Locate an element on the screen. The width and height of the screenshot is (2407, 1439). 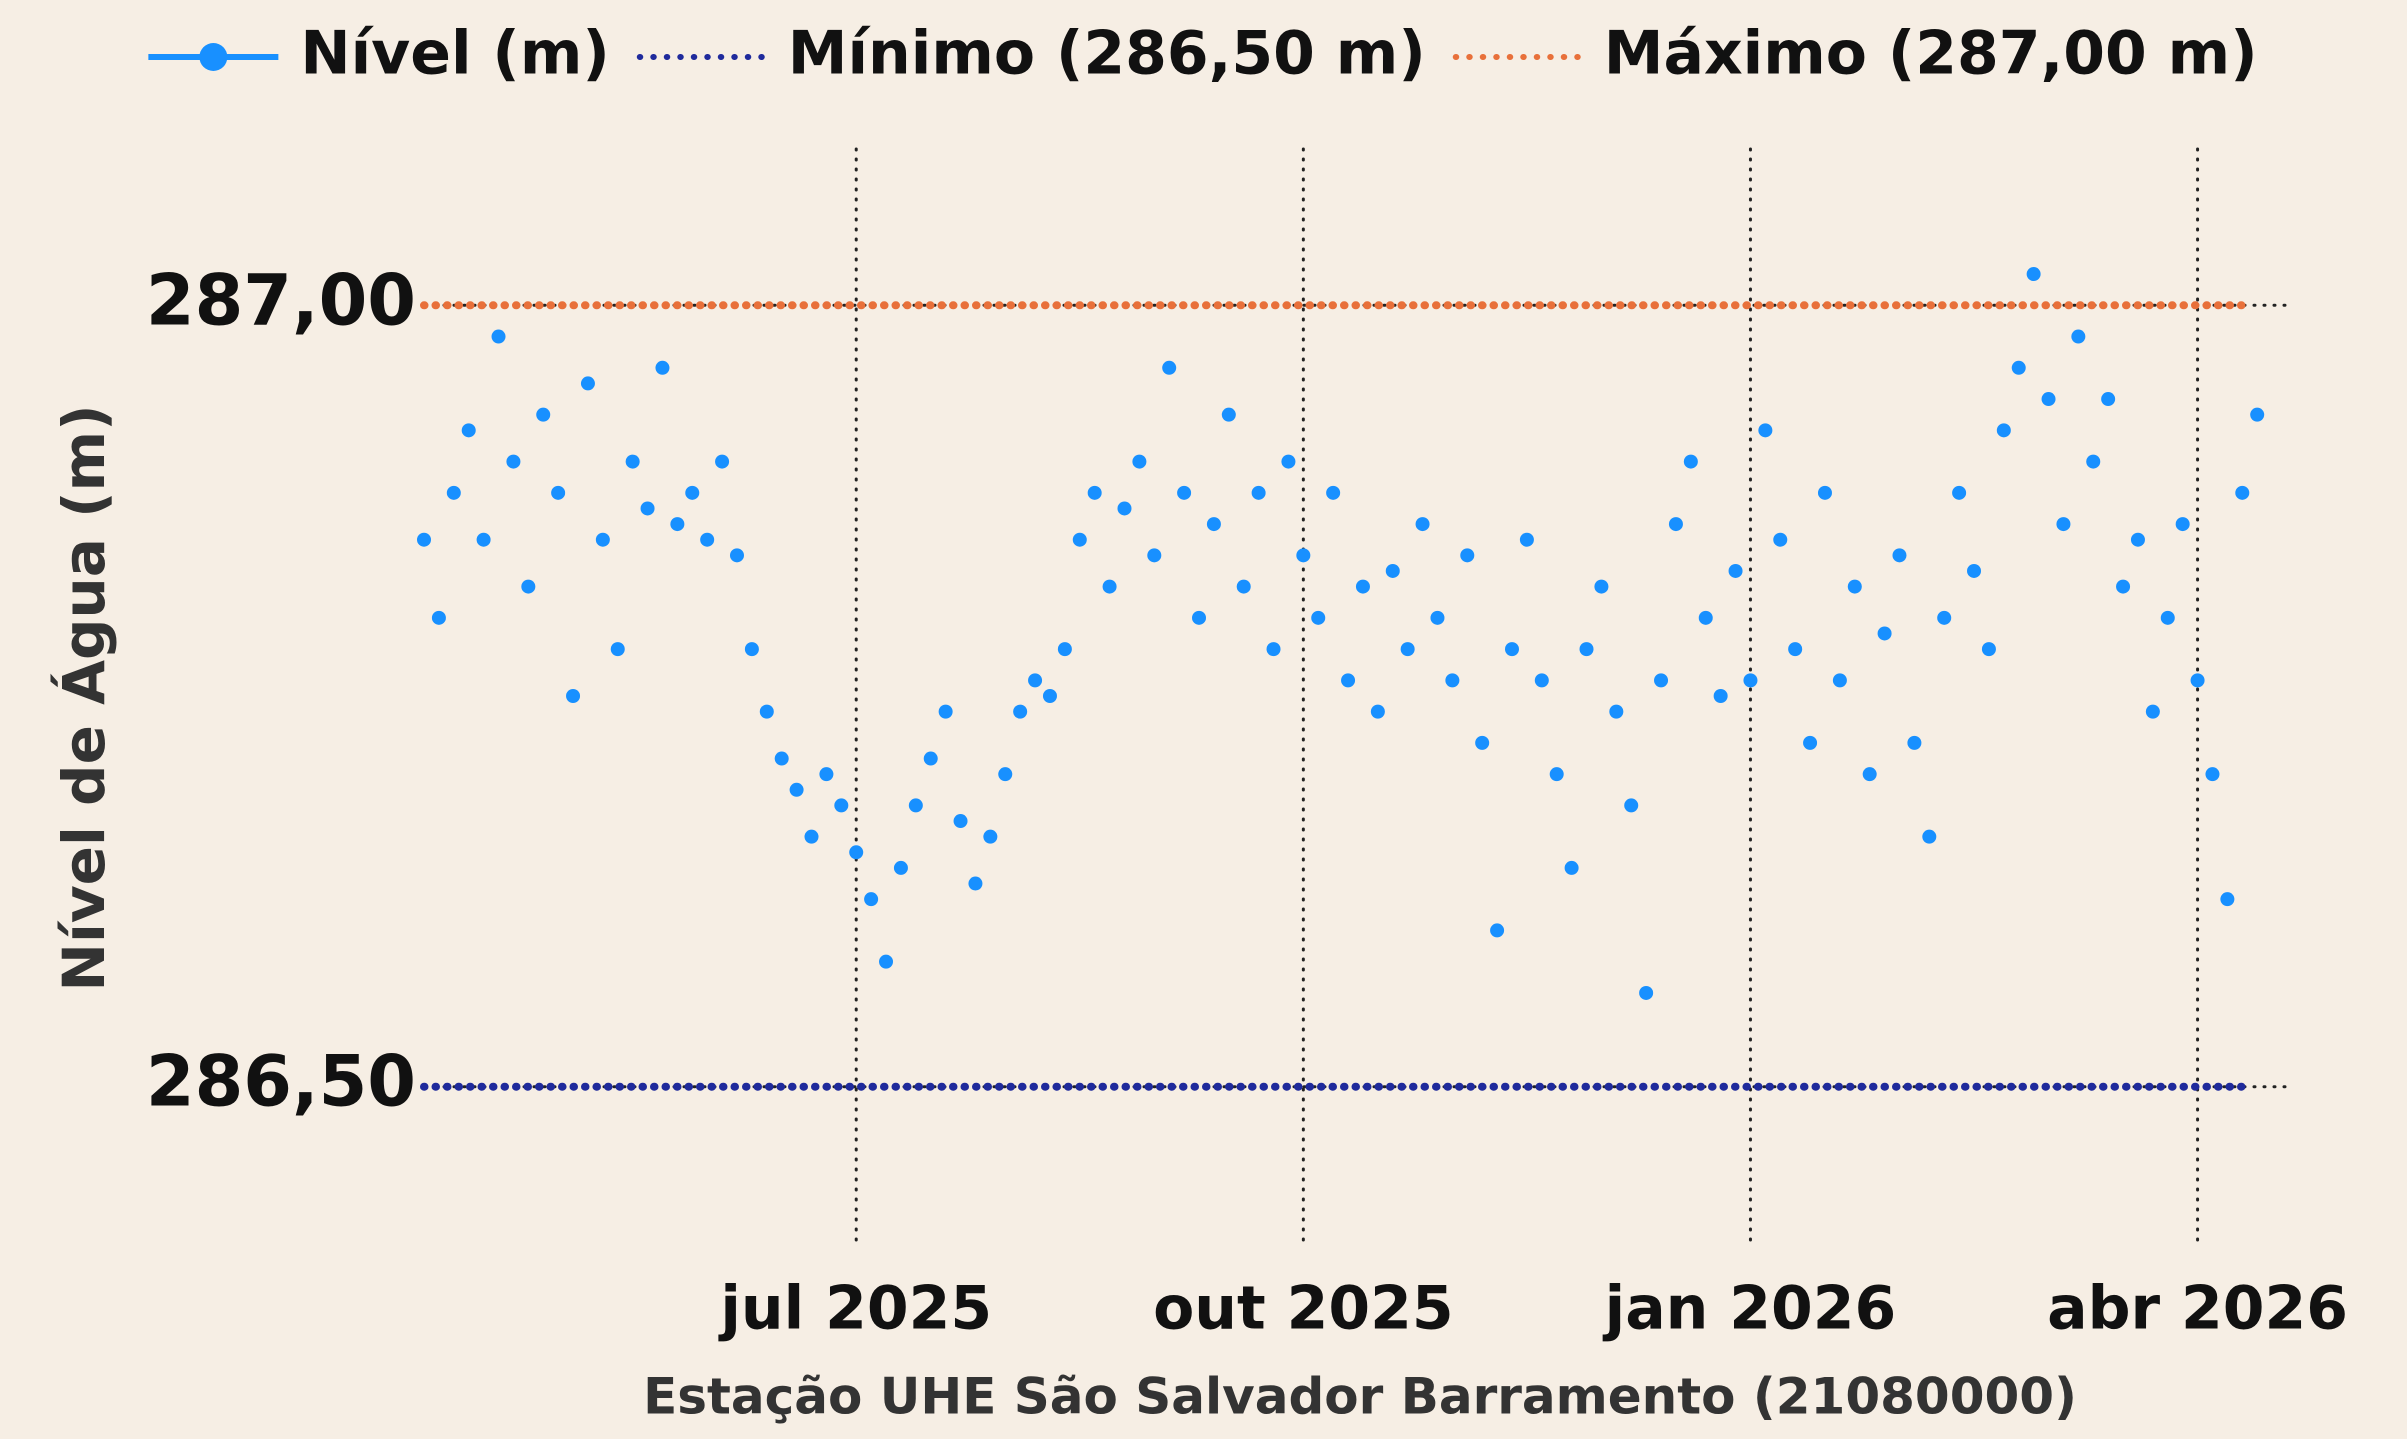
legend-symbol is located at coordinates (213, 57).